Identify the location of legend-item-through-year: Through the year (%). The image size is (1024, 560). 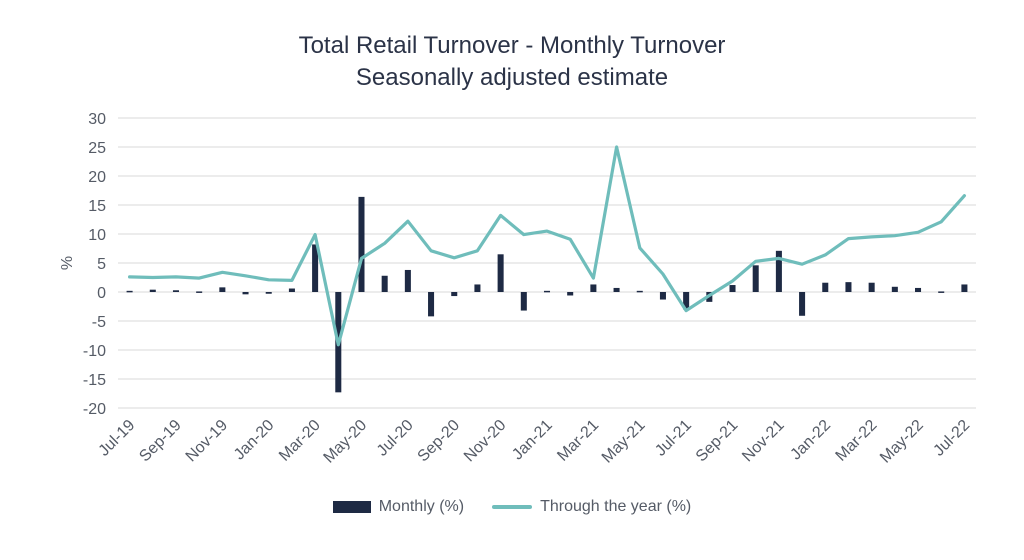
(591, 507).